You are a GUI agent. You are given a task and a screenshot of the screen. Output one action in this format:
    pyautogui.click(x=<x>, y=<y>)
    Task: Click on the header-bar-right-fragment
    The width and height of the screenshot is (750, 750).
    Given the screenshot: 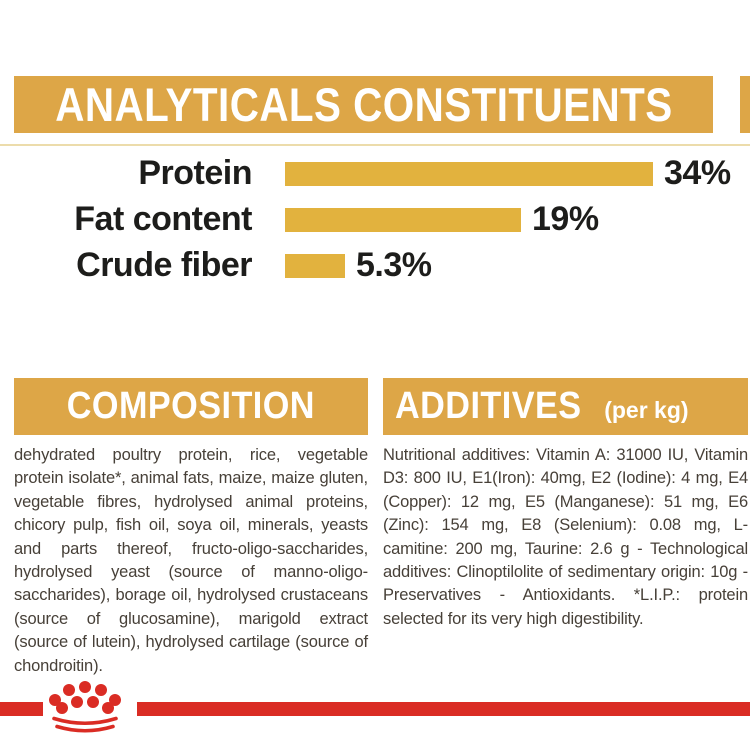 What is the action you would take?
    pyautogui.click(x=745, y=104)
    